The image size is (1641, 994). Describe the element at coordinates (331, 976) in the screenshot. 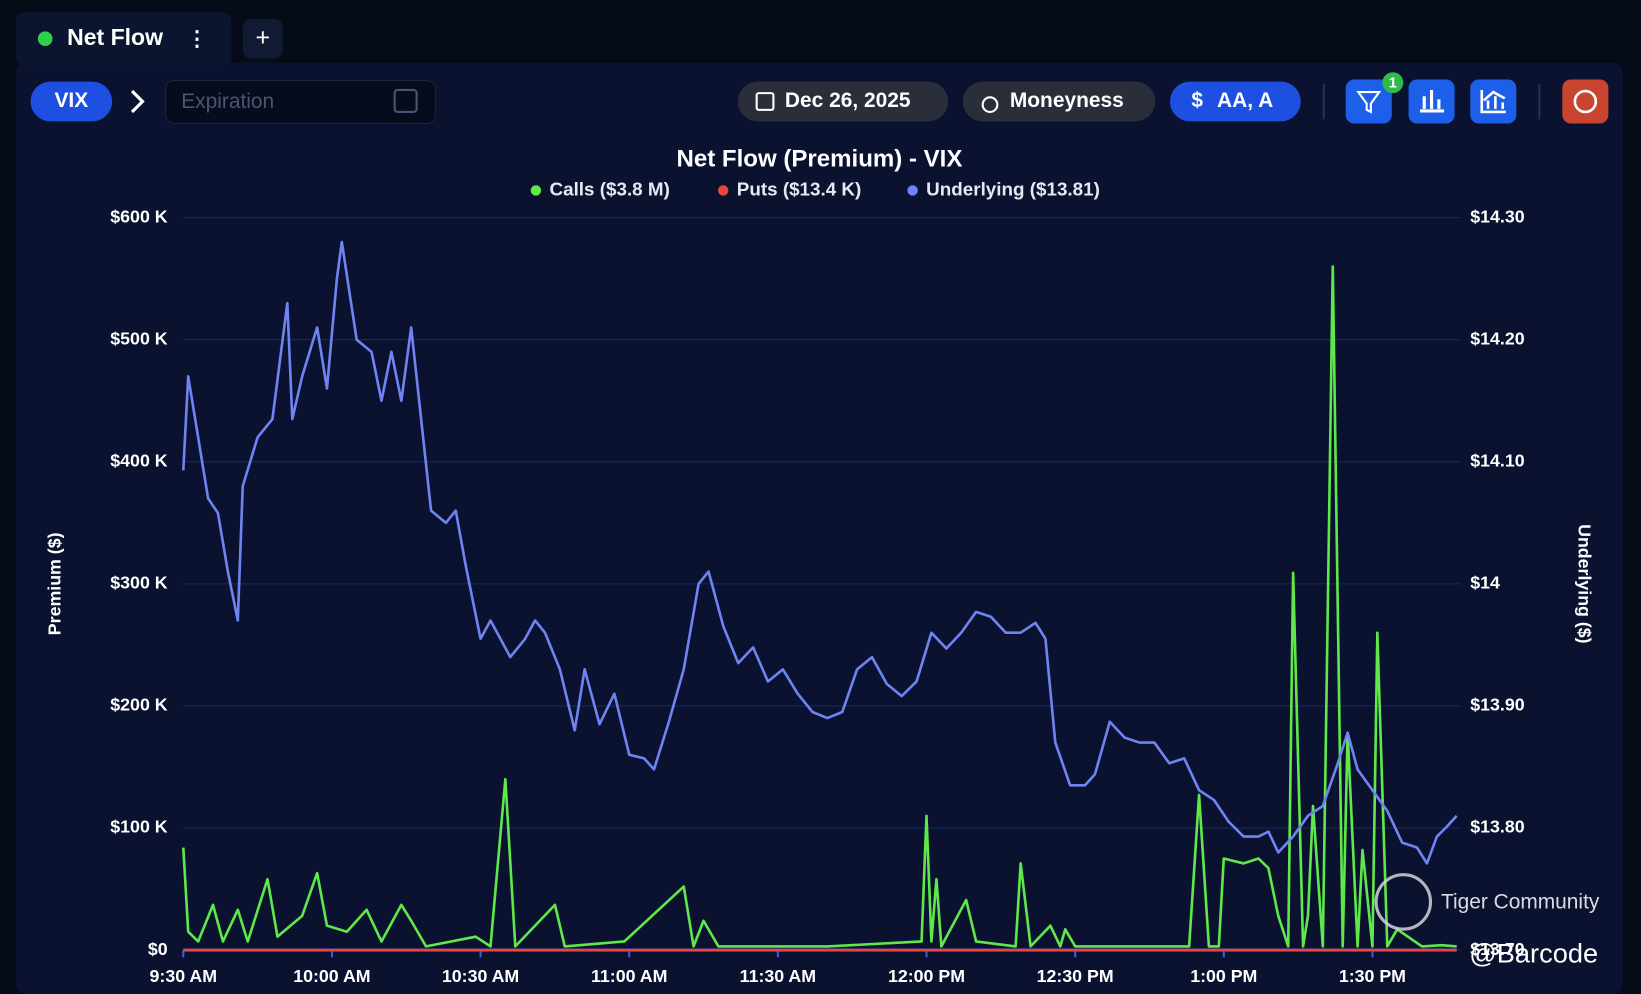

I see `x-tick-label: 10:00 AM` at that location.